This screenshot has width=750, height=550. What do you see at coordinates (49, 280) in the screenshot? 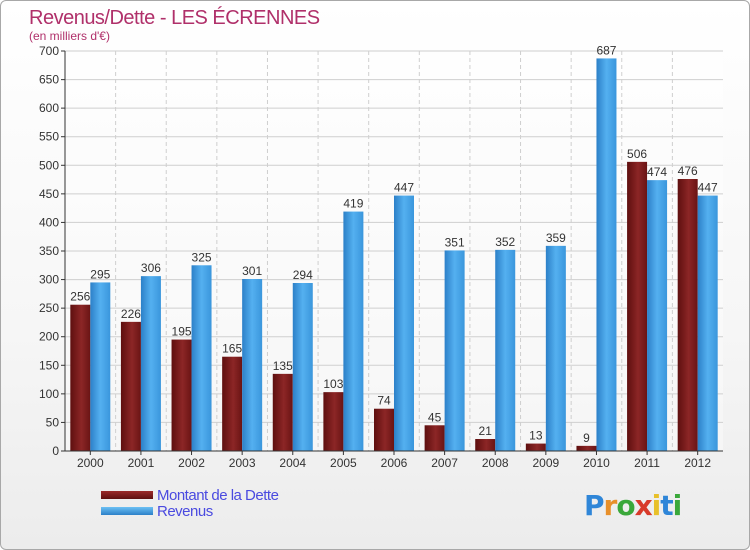
I see `y-tick-label: 300` at bounding box center [49, 280].